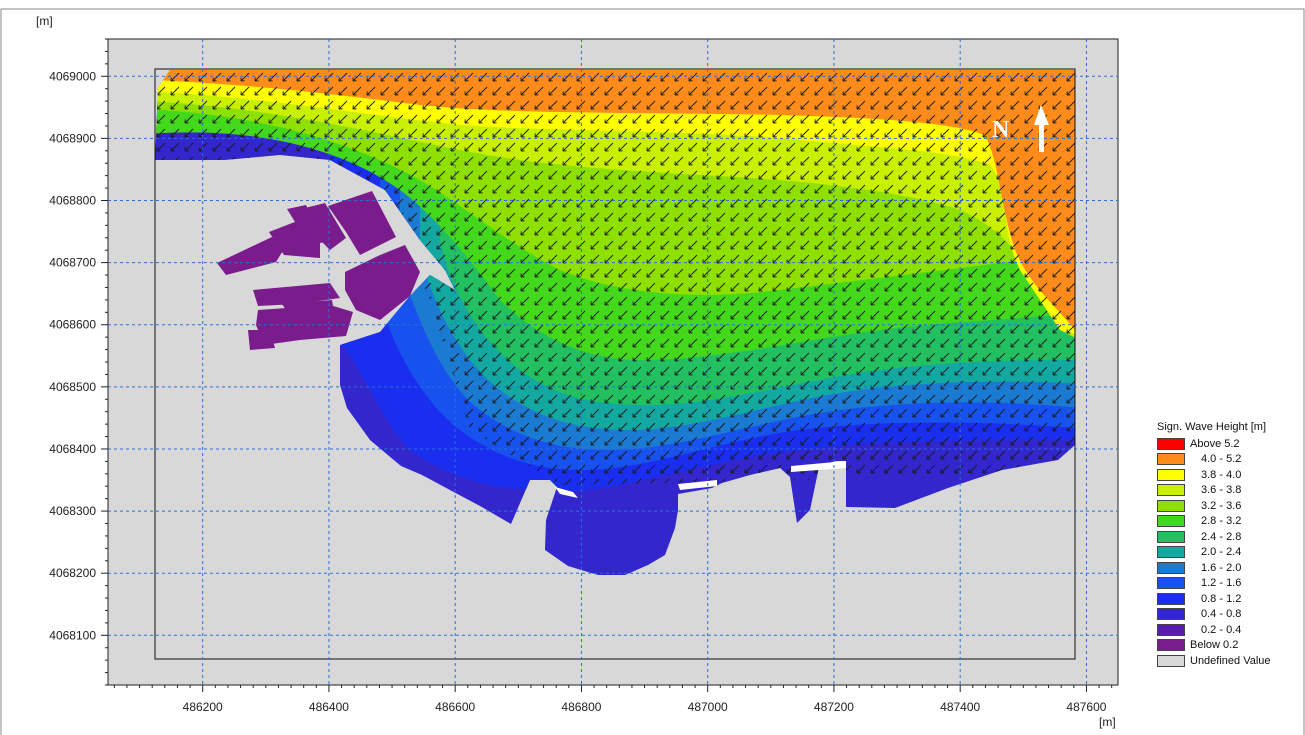 This screenshot has width=1305, height=735. What do you see at coordinates (708, 707) in the screenshot?
I see `x-tick-label: 487000` at bounding box center [708, 707].